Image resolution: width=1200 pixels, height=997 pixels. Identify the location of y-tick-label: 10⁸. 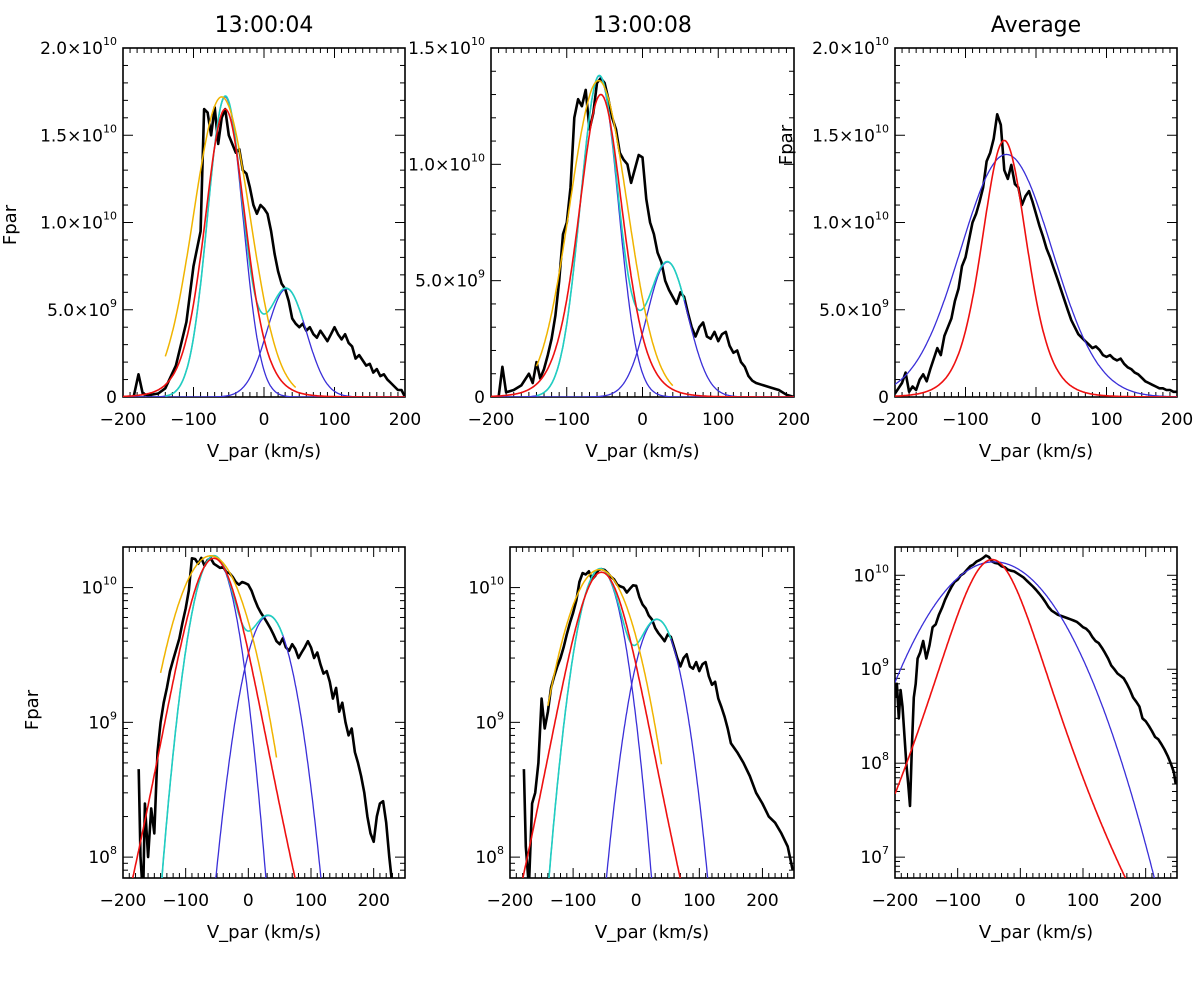
(489, 856).